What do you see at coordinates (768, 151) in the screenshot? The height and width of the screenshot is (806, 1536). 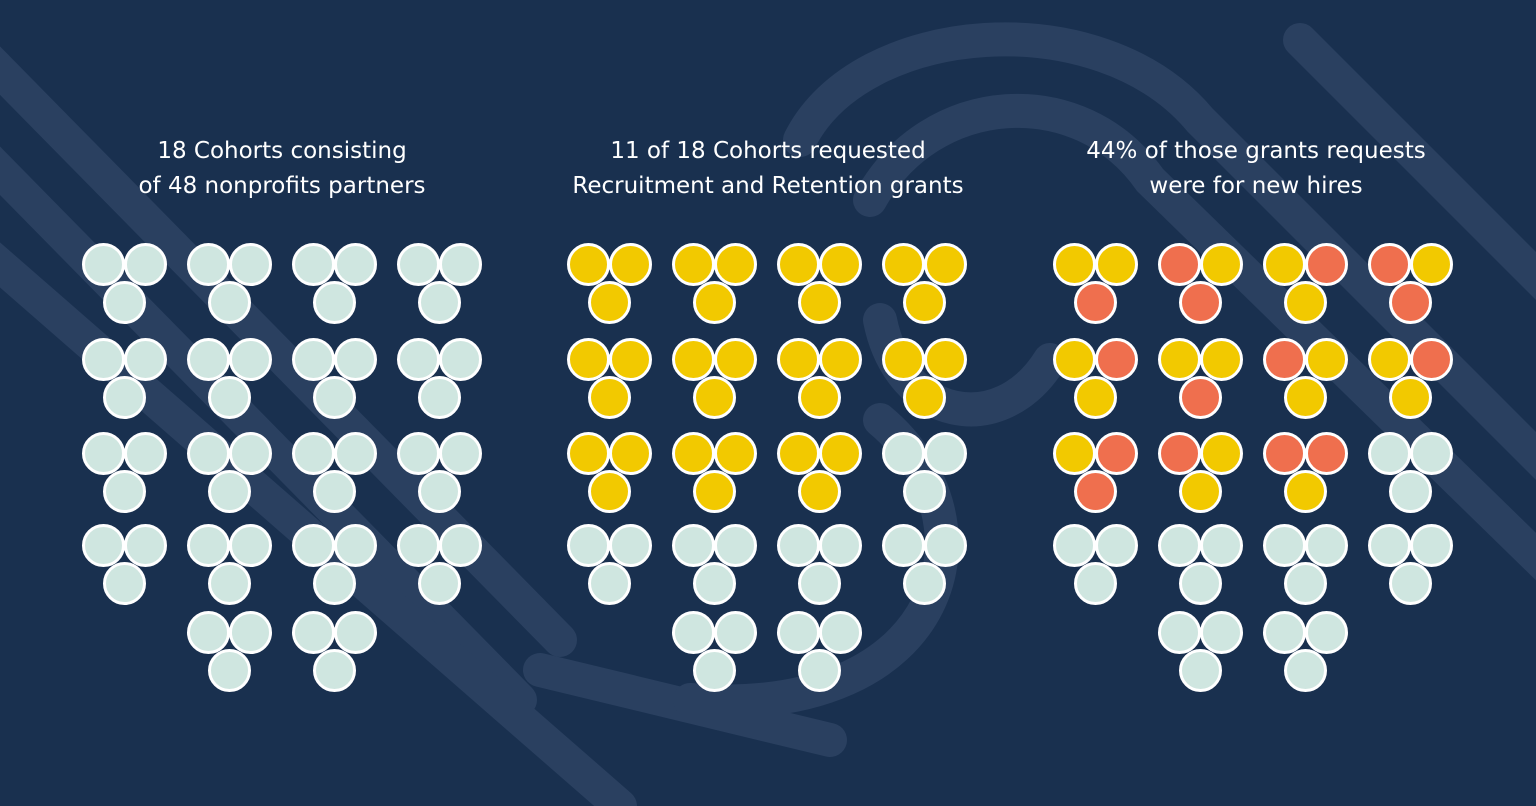 I see `panel-title-line: 11 of 18 Cohorts requested` at bounding box center [768, 151].